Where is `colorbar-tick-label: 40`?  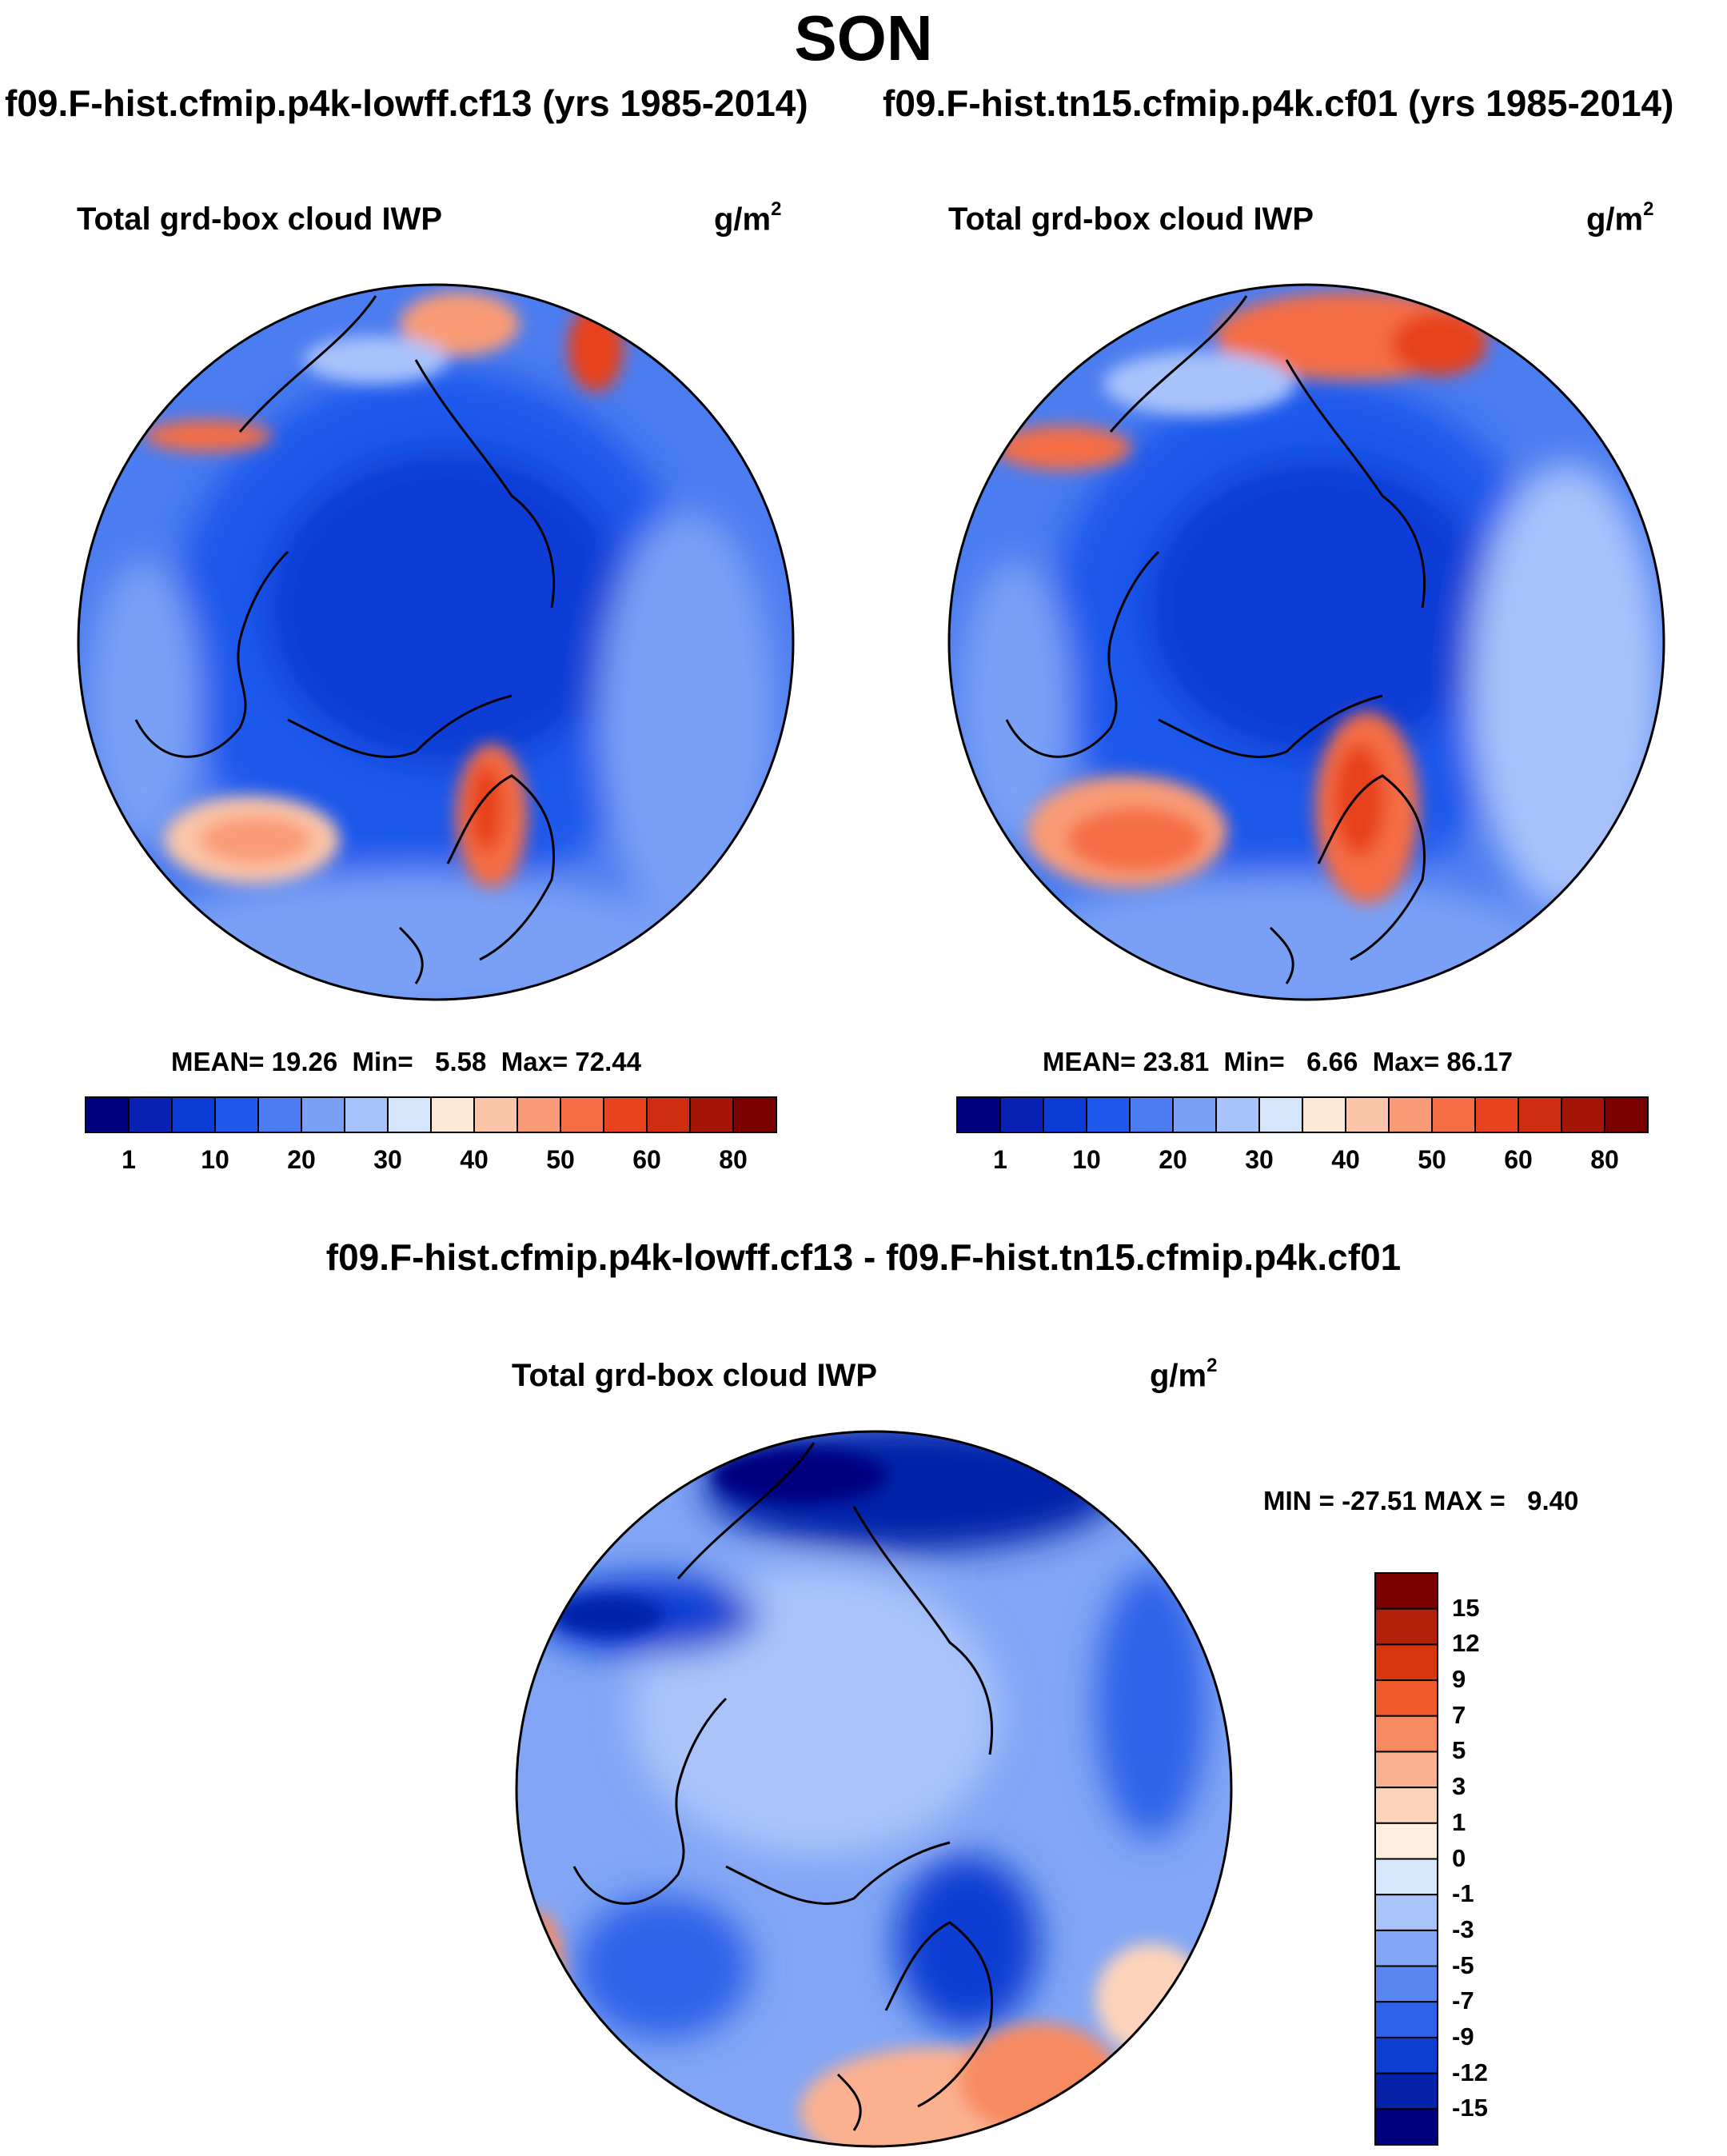 colorbar-tick-label: 40 is located at coordinates (1345, 1160).